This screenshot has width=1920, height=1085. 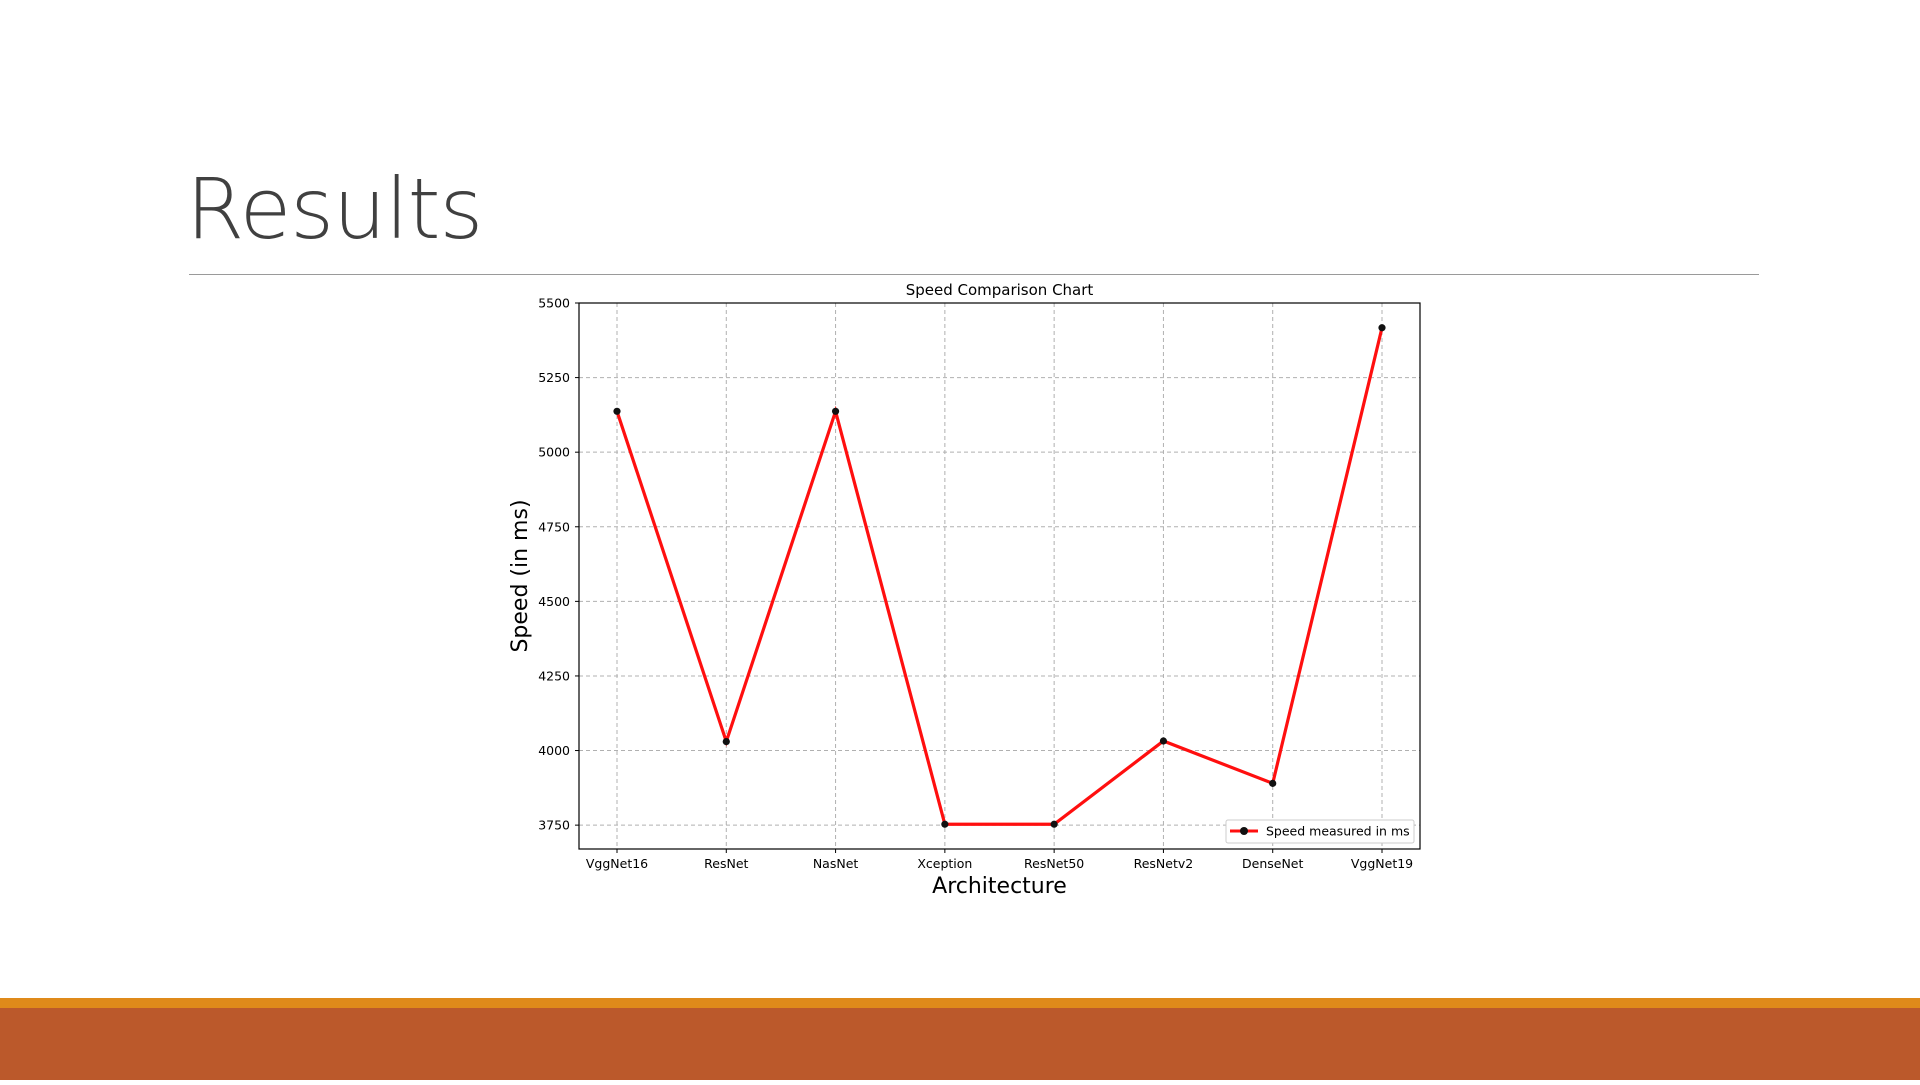 I want to click on legend-box, so click(x=1320, y=831).